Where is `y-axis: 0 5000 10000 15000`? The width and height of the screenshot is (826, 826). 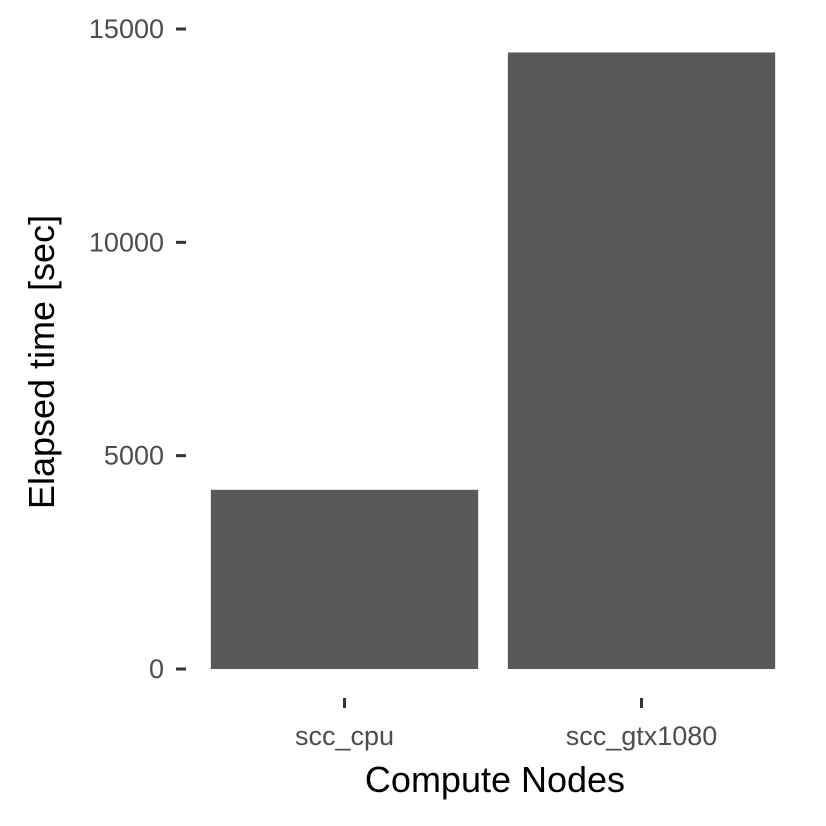 y-axis: 0 5000 10000 15000 is located at coordinates (137, 349).